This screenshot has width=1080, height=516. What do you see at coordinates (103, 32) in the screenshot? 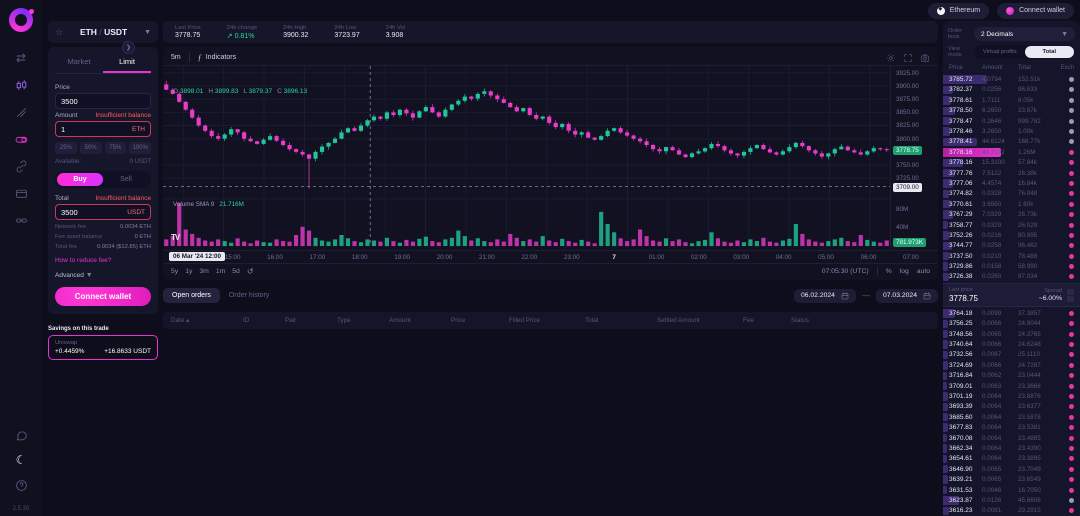
I see `pair-selector: ☆ ETH / USDT ▼` at bounding box center [103, 32].